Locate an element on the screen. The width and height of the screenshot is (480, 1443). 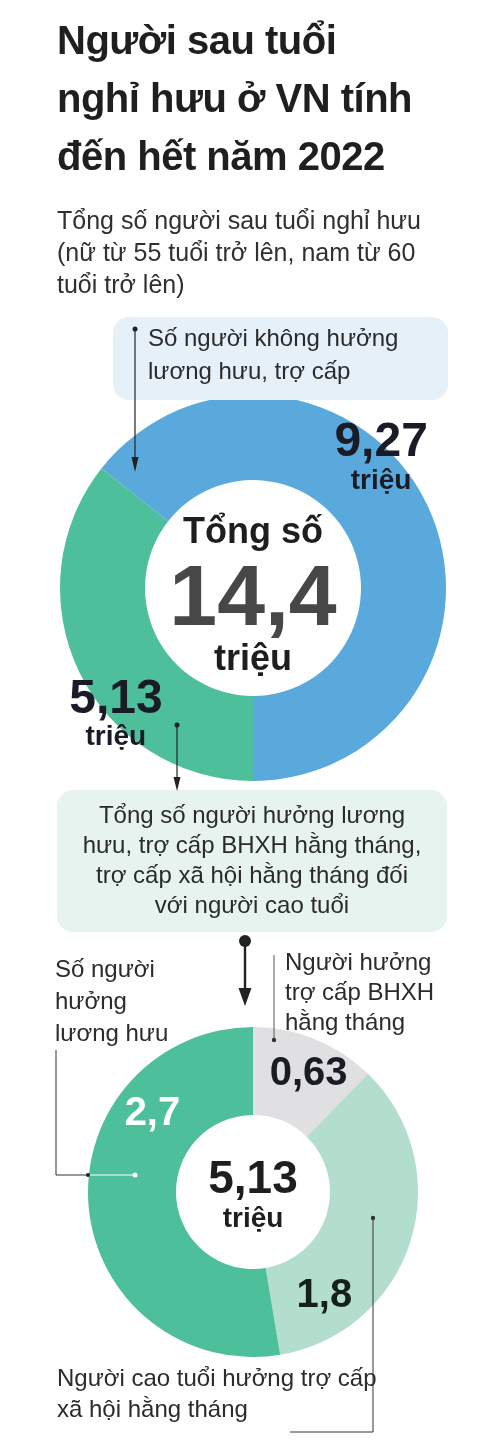
slice-label: Người hưởng trợ cấp BHXH hằng tháng is located at coordinates (360, 992).